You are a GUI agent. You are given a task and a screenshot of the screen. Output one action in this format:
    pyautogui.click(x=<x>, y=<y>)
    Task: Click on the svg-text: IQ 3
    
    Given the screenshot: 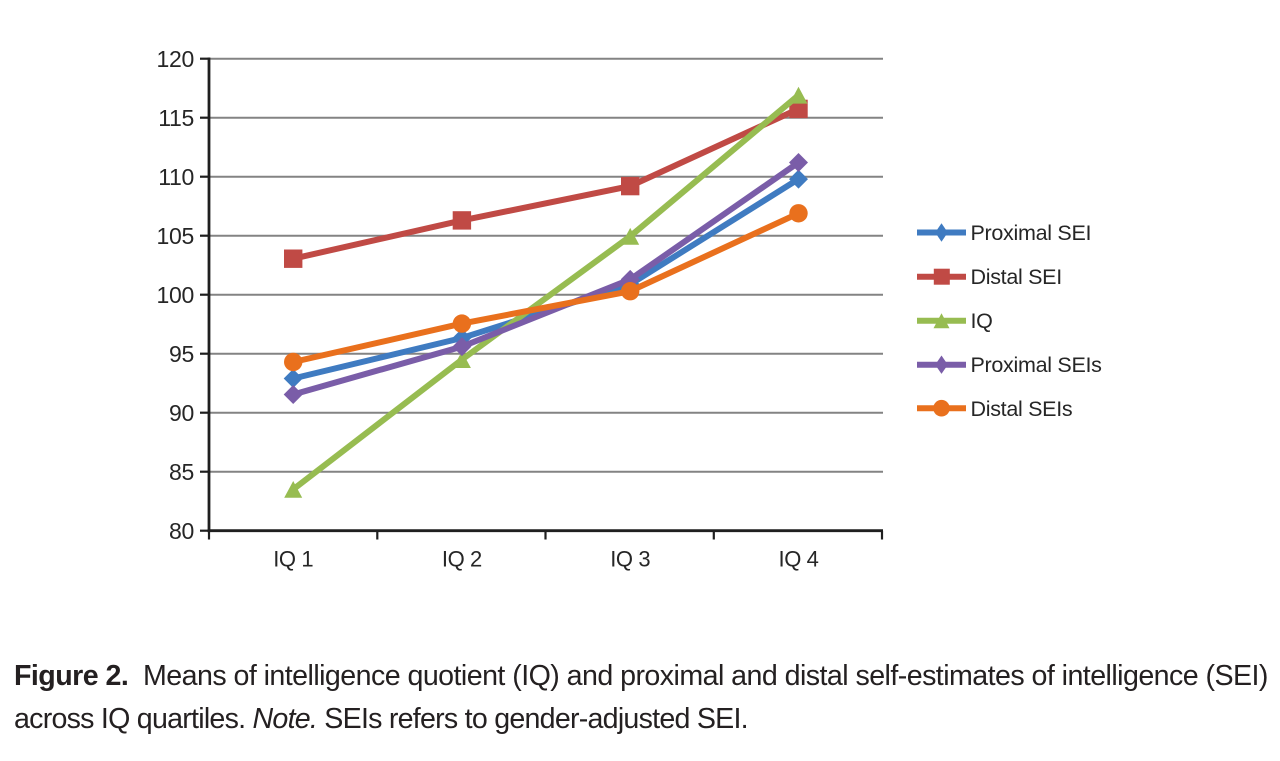 What is the action you would take?
    pyautogui.click(x=630, y=559)
    